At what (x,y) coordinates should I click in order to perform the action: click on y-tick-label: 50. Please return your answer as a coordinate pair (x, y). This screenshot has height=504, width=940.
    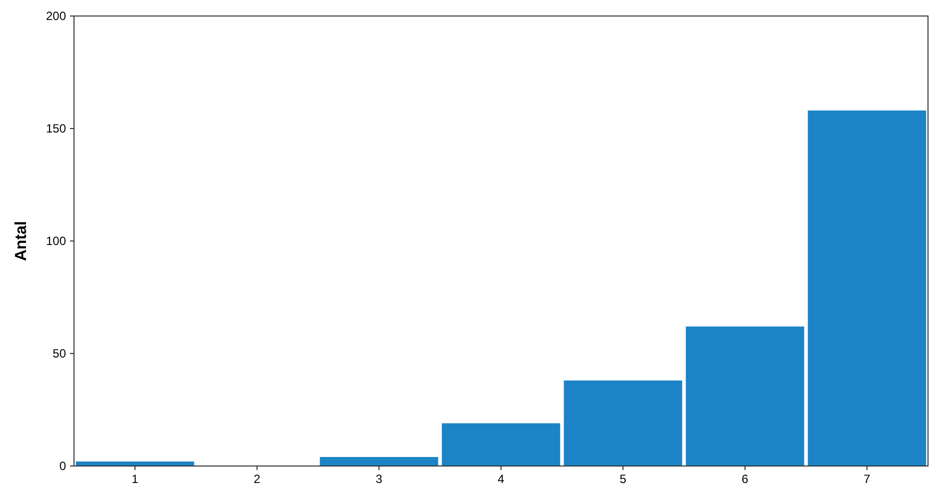
    Looking at the image, I should click on (59, 353).